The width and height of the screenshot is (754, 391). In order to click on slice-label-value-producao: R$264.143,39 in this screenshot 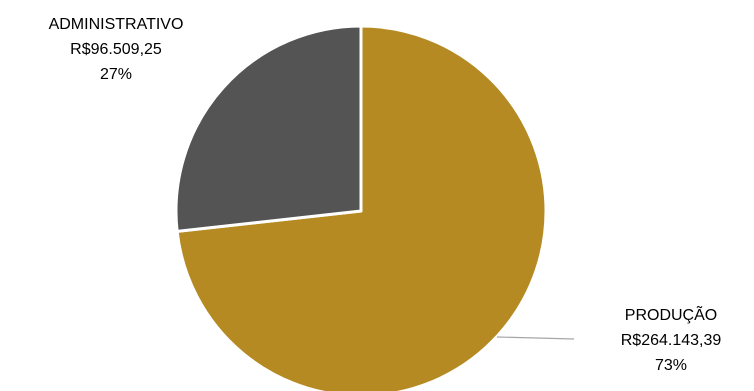, I will do `click(671, 340)`.